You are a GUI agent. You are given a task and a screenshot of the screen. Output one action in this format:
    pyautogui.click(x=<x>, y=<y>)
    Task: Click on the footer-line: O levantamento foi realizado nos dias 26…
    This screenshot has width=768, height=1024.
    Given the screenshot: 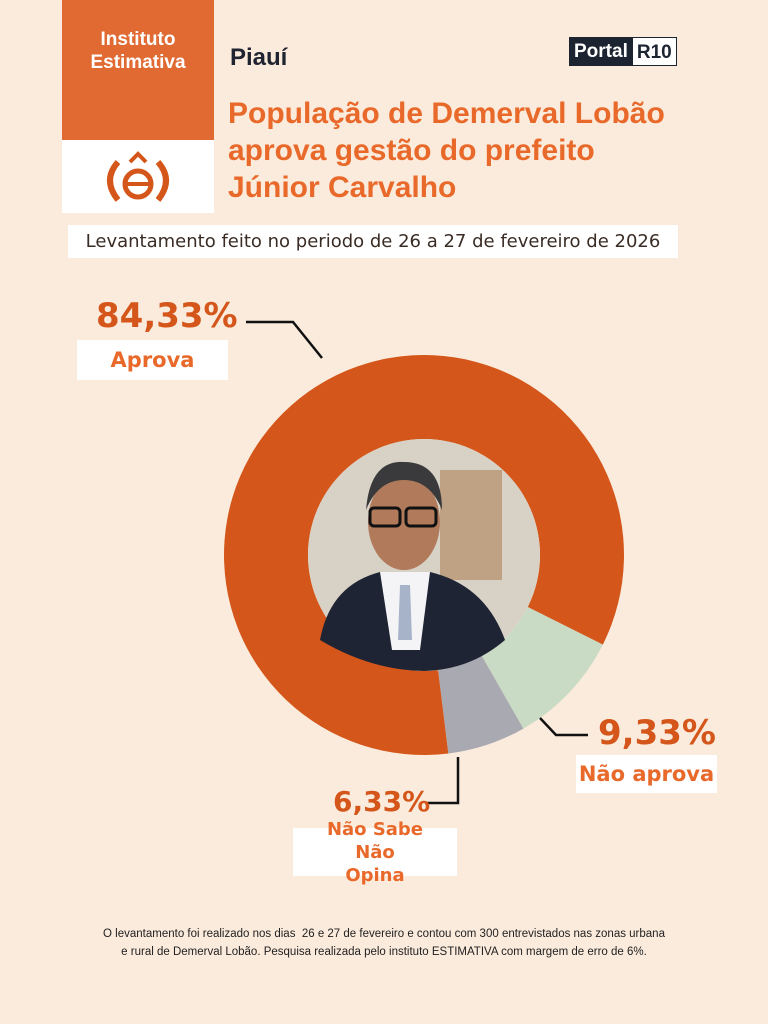 What is the action you would take?
    pyautogui.click(x=384, y=934)
    